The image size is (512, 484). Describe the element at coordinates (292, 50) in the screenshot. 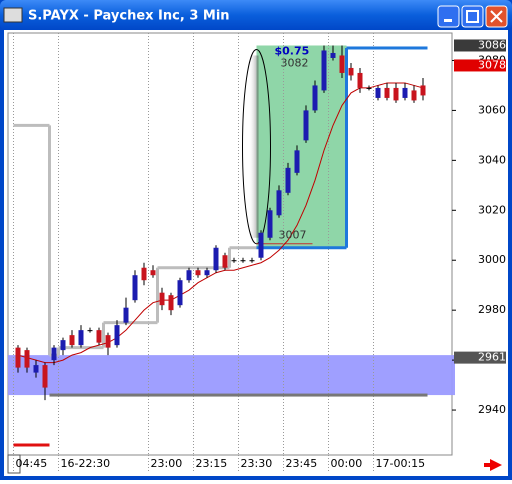

I see `annotation: $0.75` at that location.